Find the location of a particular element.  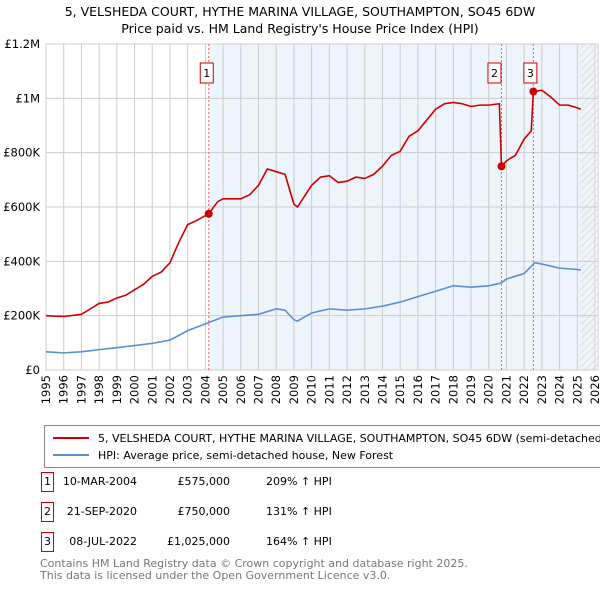

x-tick-label: 2010 is located at coordinates (312, 389).